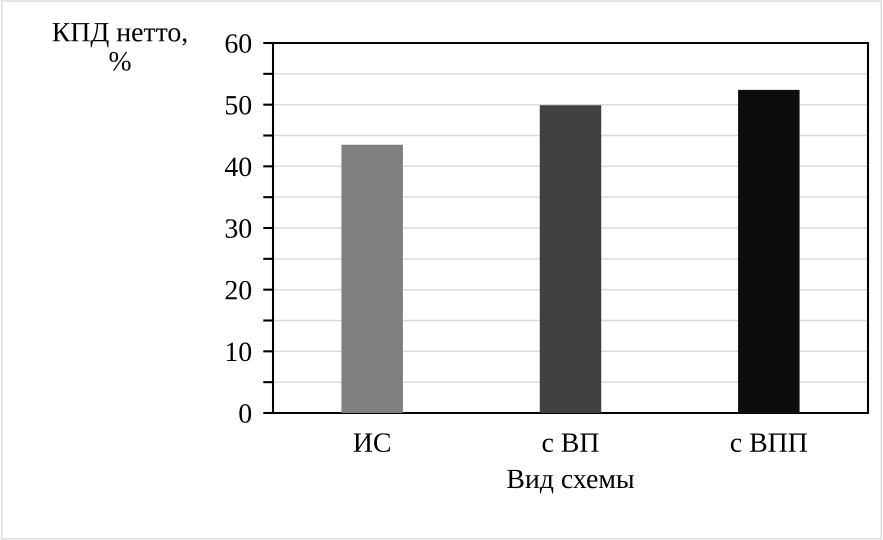 This screenshot has width=883, height=540. What do you see at coordinates (570, 443) in the screenshot?
I see `x-tick-label: с ВП` at bounding box center [570, 443].